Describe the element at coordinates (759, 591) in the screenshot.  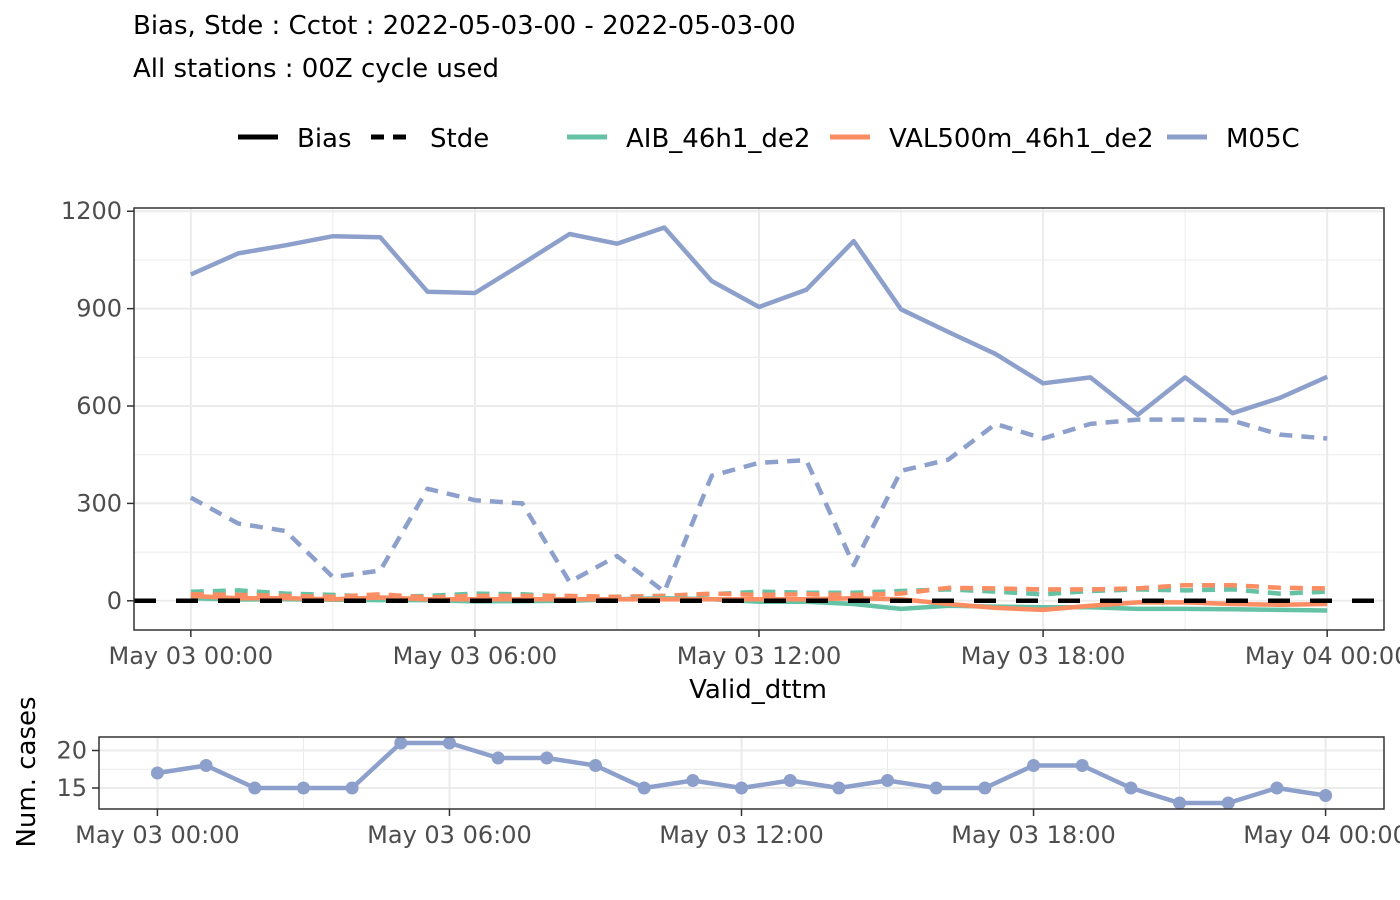
I see `series-line-val500m_46h1_de2-stde` at that location.